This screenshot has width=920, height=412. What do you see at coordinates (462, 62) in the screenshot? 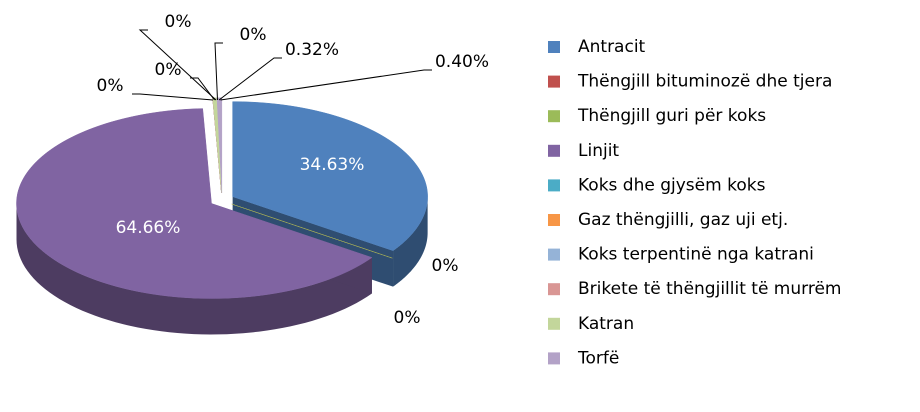
I see `data-label: 0.40%` at bounding box center [462, 62].